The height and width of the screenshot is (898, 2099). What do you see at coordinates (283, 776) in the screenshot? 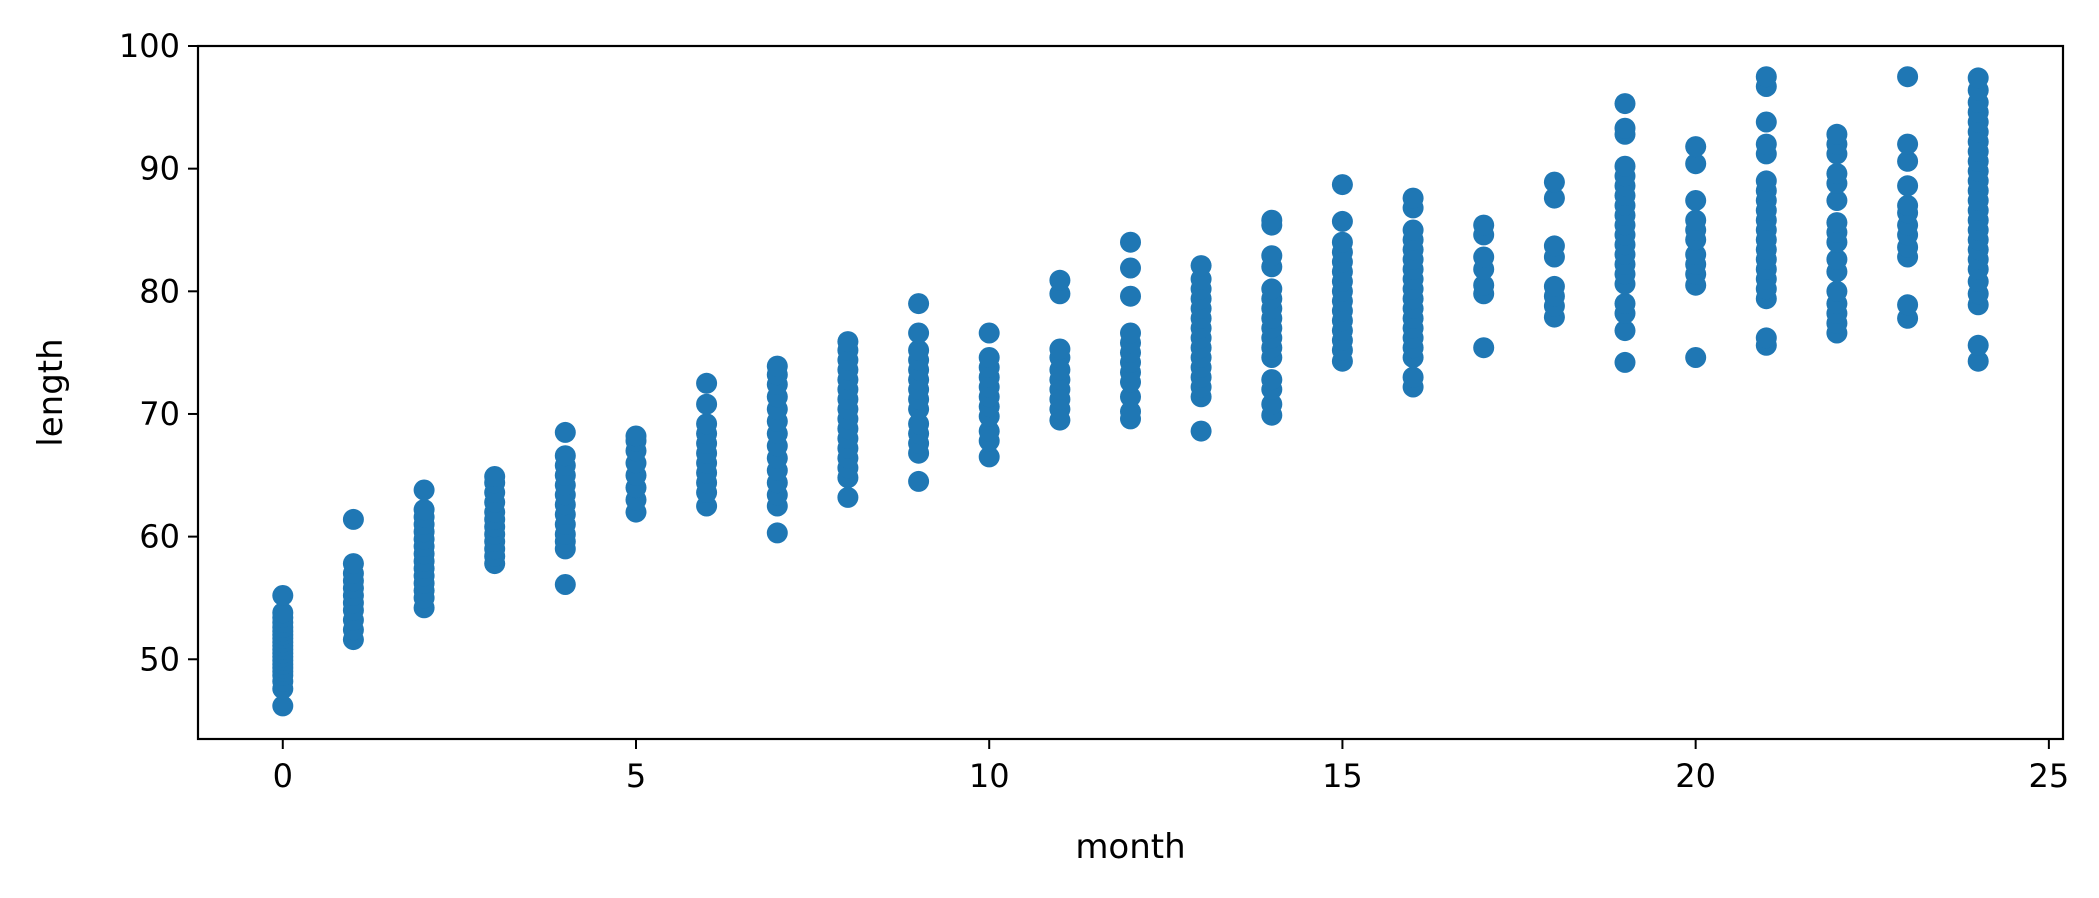
I see `x-tick-label: 0` at bounding box center [283, 776].